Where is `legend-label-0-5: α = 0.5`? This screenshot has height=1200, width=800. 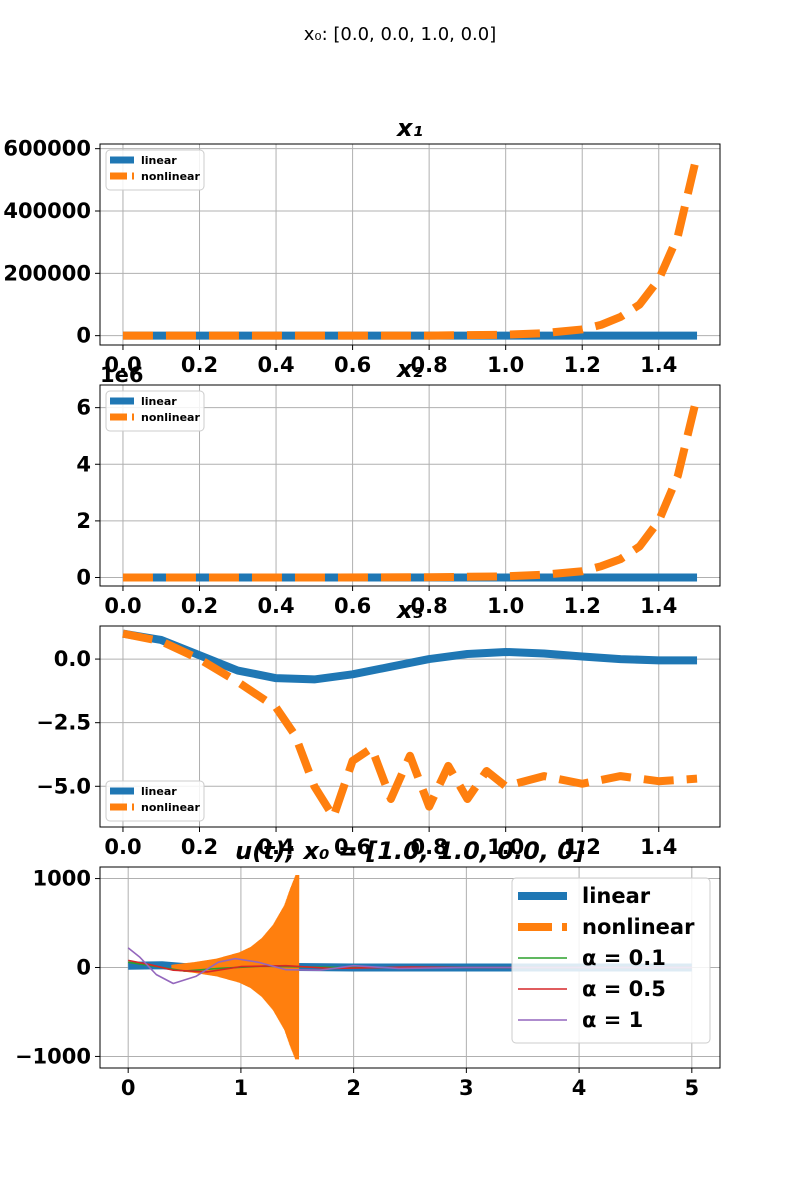
legend-label-0-5: α = 0.5 is located at coordinates (624, 989).